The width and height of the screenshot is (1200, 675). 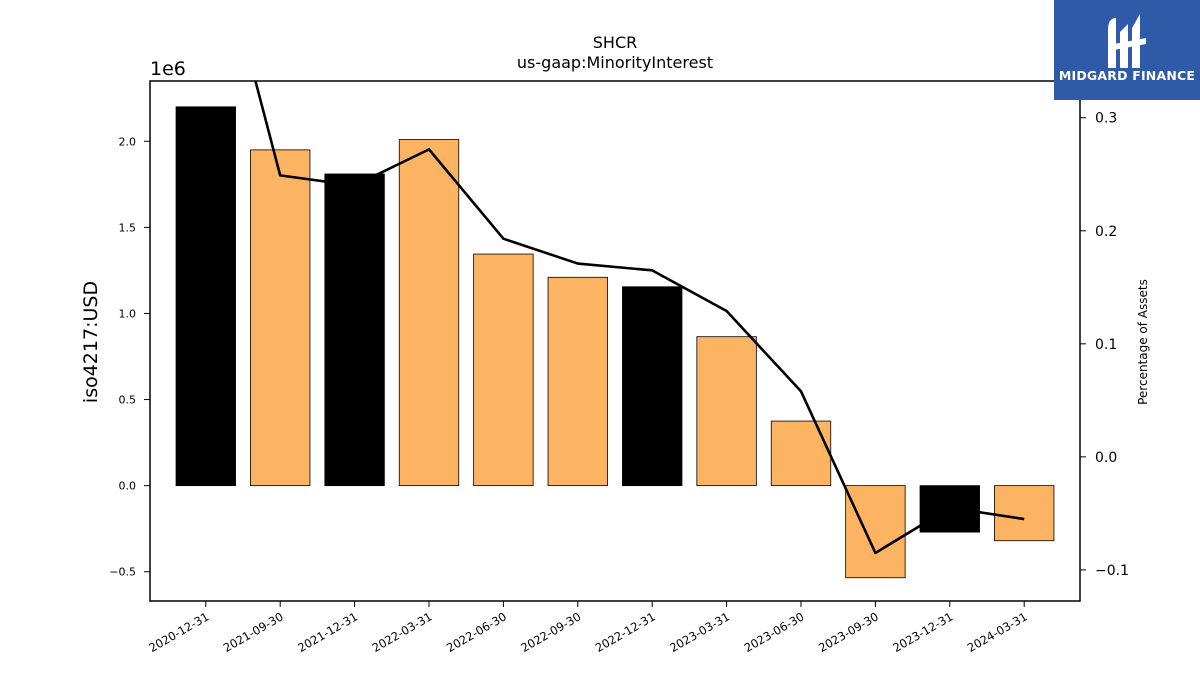 What do you see at coordinates (122, 572) in the screenshot?
I see `y-tick-label: −0.5` at bounding box center [122, 572].